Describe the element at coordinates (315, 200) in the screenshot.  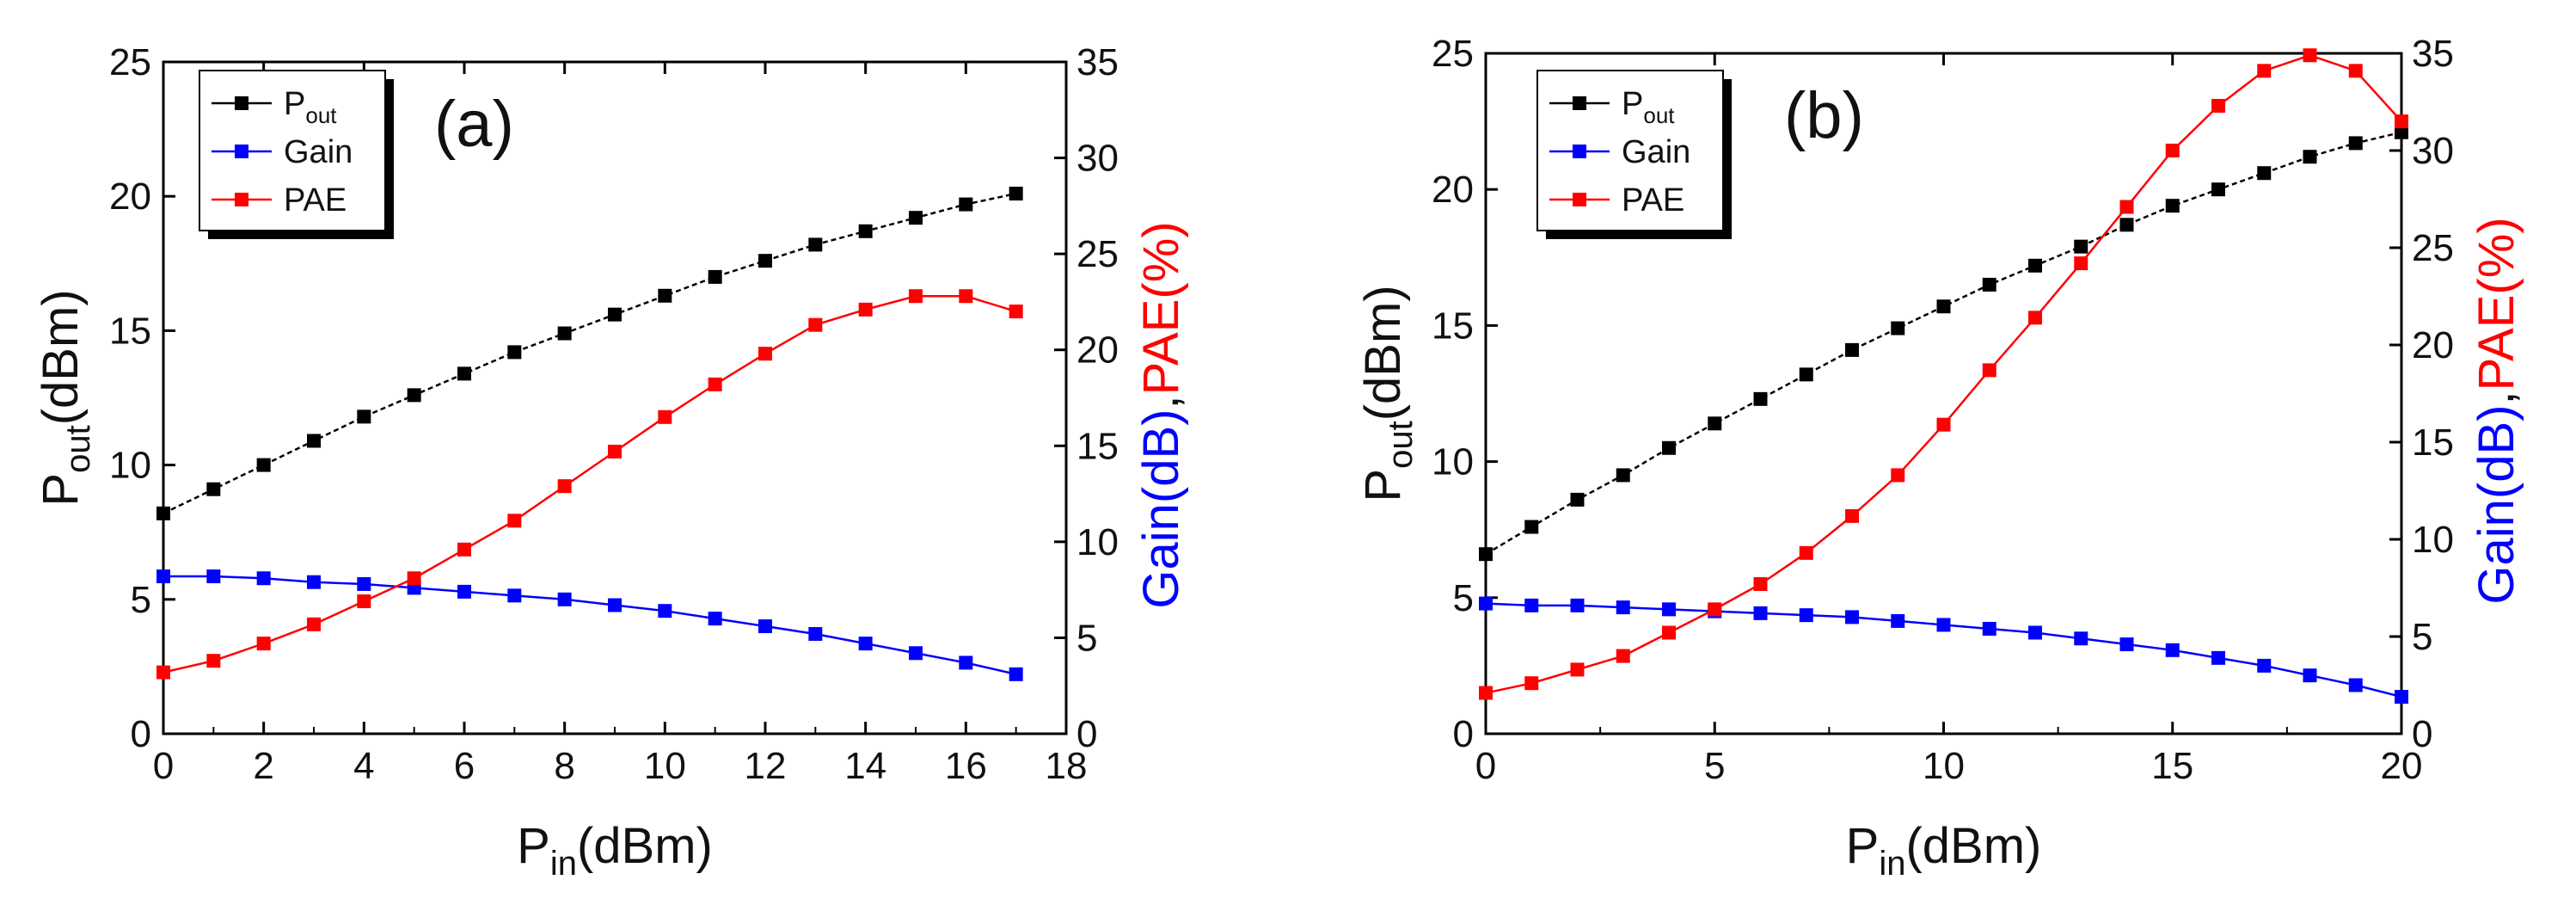
I see `legend-label-pae: PAE` at that location.